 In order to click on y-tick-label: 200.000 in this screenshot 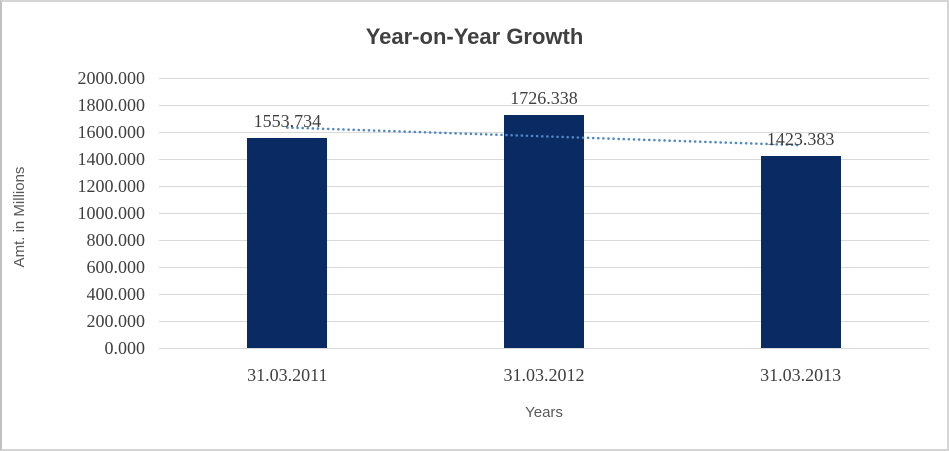, I will do `click(116, 321)`.